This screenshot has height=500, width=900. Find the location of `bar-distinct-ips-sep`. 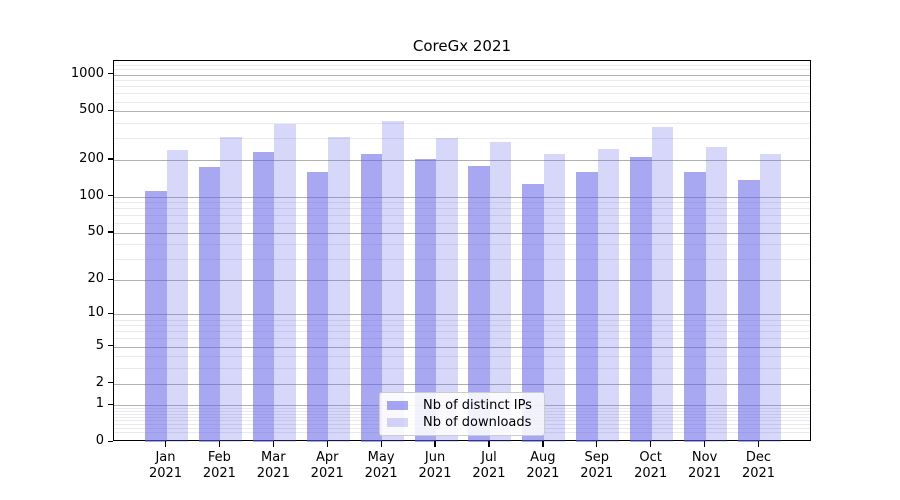

bar-distinct-ips-sep is located at coordinates (587, 307).